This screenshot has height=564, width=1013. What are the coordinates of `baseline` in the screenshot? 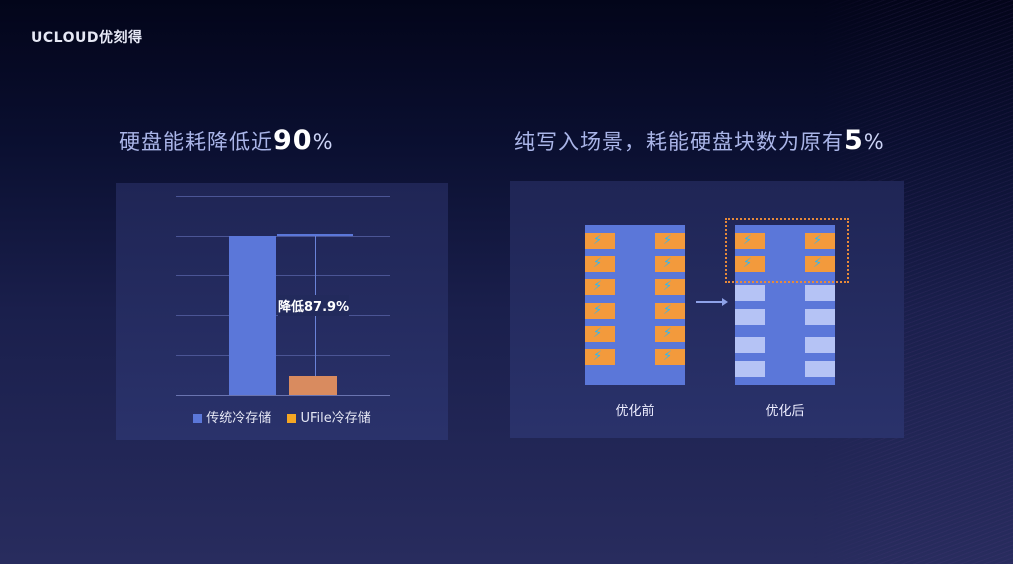 It's located at (283, 395).